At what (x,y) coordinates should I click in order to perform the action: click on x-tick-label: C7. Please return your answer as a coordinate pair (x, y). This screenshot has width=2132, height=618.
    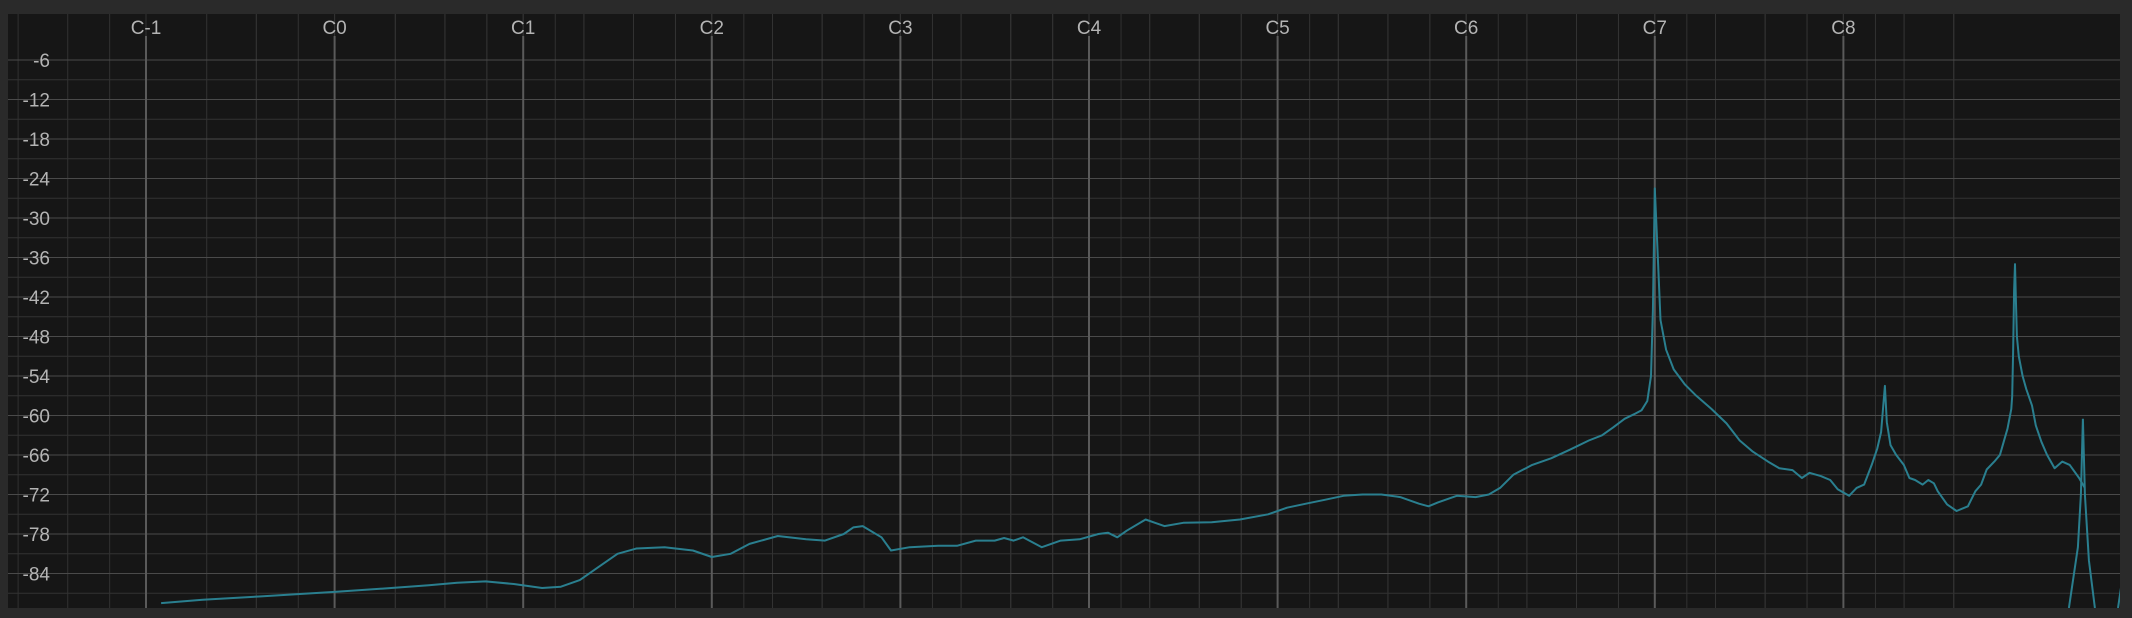
    Looking at the image, I should click on (1655, 28).